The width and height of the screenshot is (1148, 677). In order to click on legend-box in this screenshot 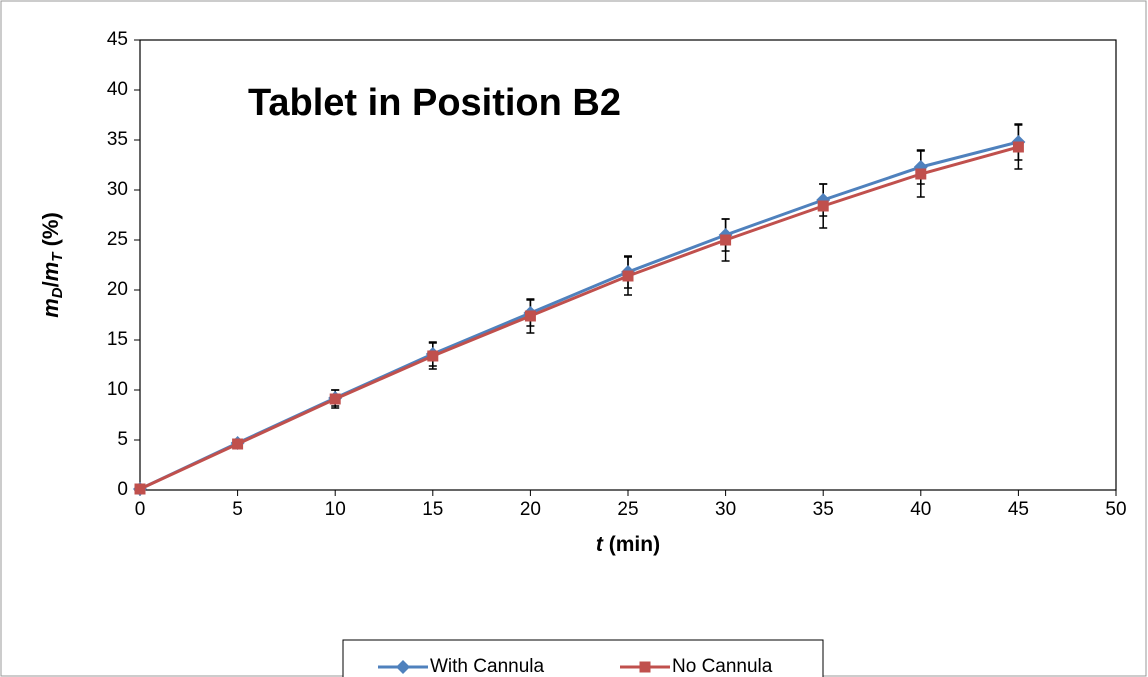, I will do `click(583, 658)`.